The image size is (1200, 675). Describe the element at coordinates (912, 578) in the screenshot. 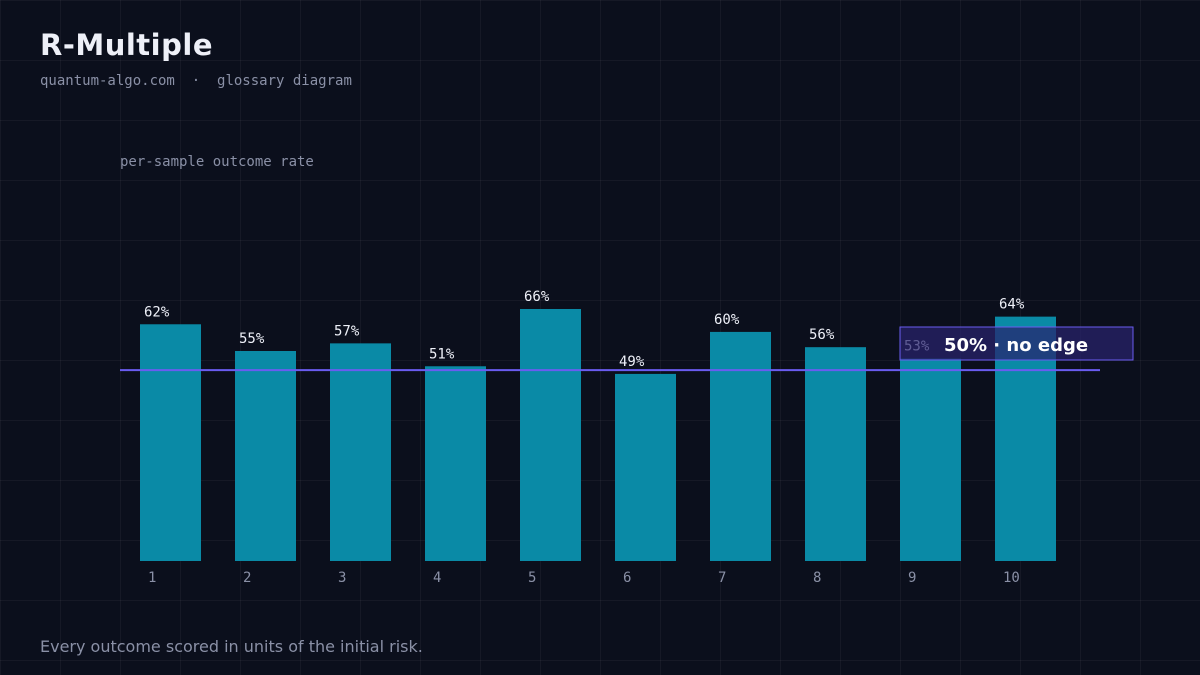

I see `x-tick-label-9: 9` at that location.